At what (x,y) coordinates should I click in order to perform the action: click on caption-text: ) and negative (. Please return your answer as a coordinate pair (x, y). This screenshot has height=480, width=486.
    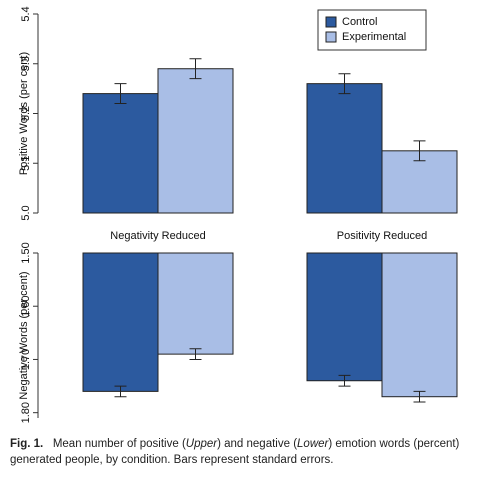
    Looking at the image, I should click on (257, 444).